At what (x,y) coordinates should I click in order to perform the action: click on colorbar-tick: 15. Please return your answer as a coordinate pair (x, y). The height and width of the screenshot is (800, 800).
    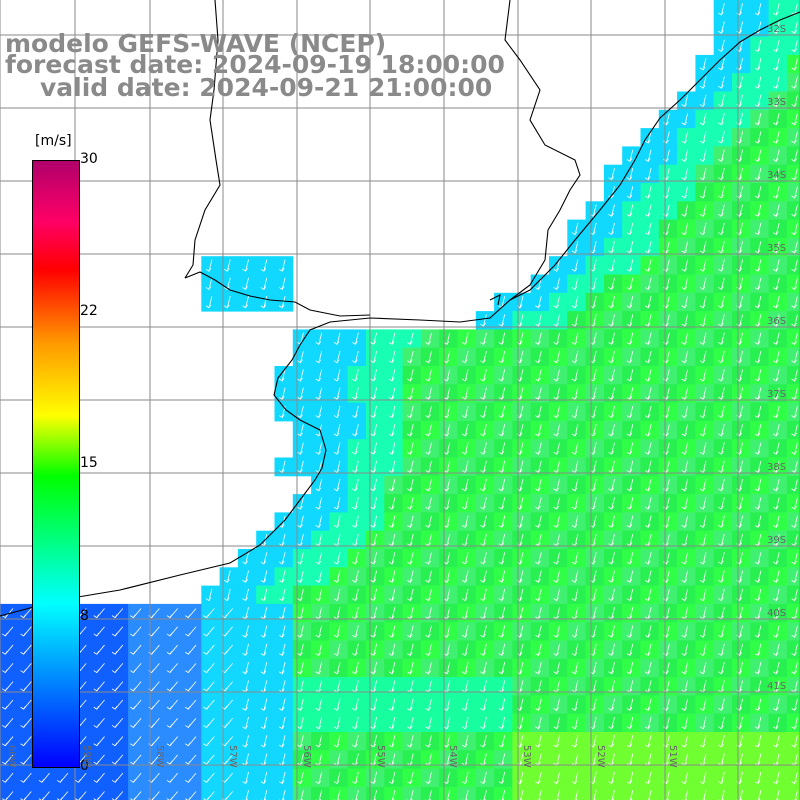
    Looking at the image, I should click on (89, 463).